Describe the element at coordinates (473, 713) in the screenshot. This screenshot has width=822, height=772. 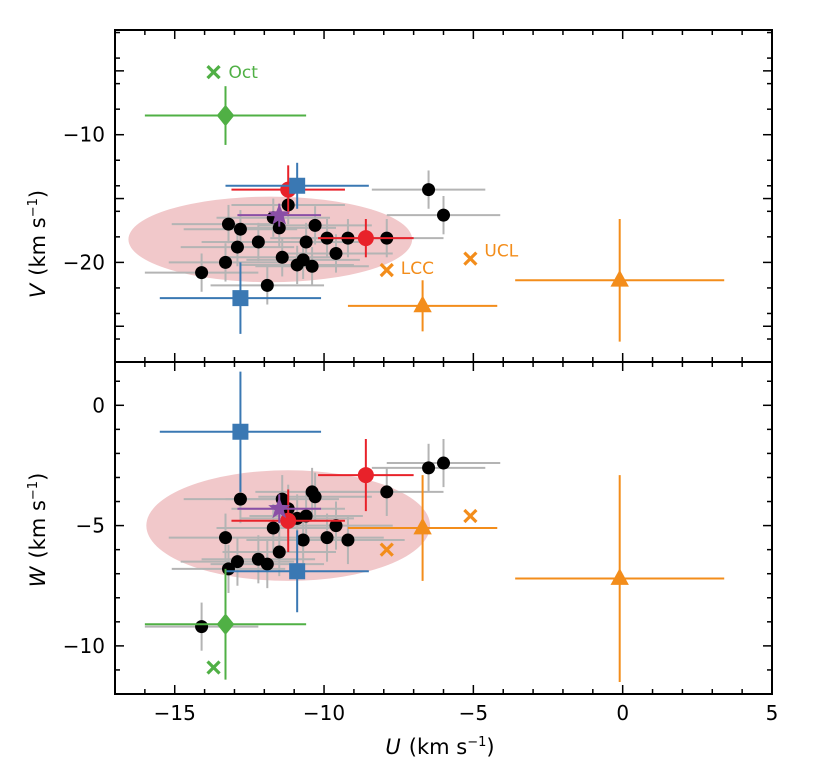
I see `x-tick-label: −5` at that location.